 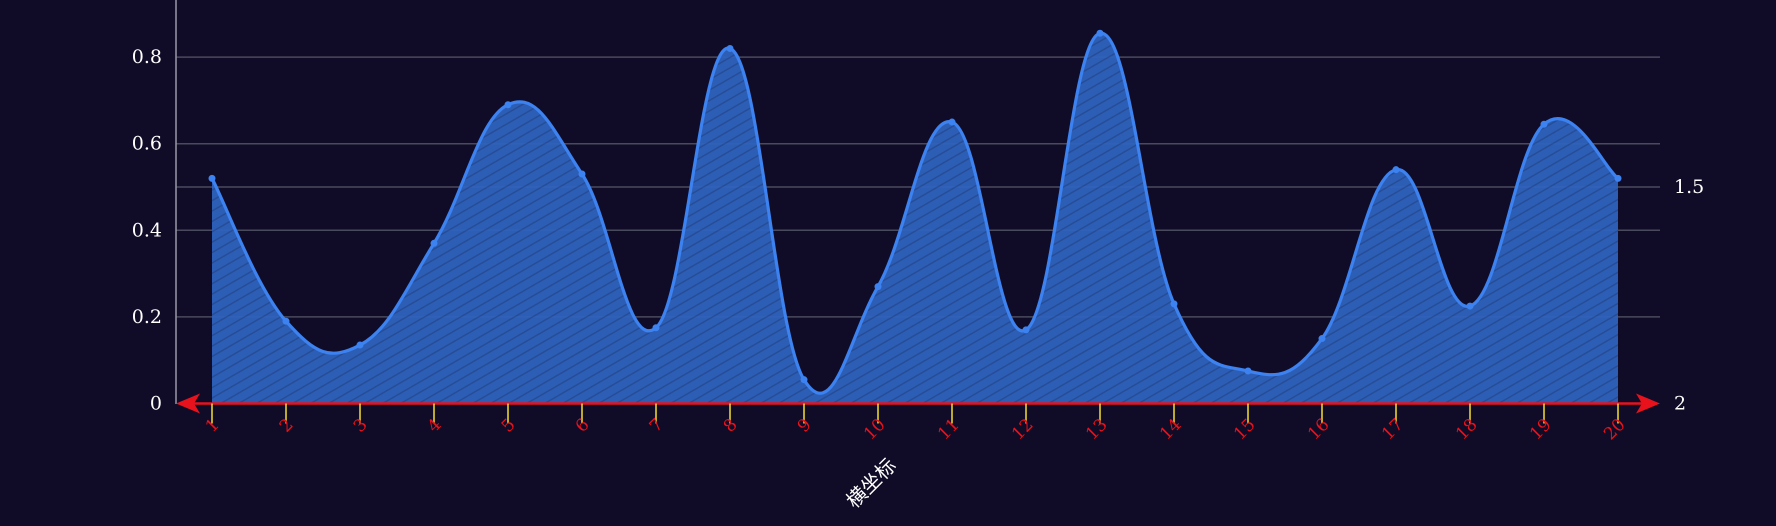 I want to click on y-right-tick-label: 2, so click(x=1680, y=404).